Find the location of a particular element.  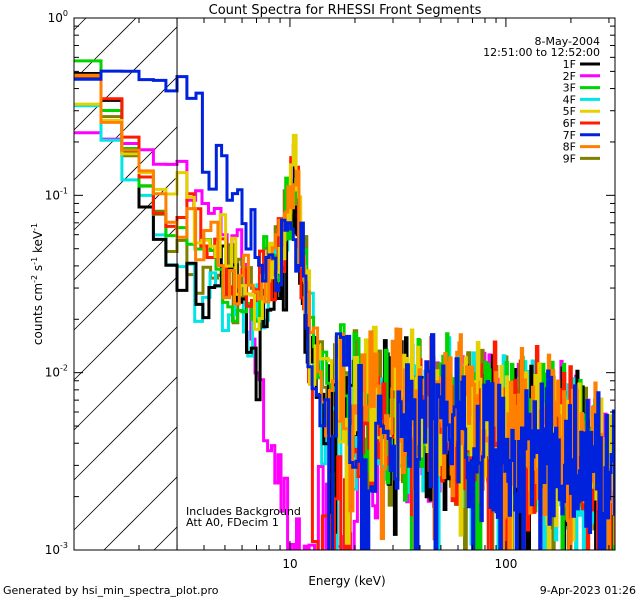

legend-time-range: 12:51:00 to 12:52:00 is located at coordinates (541, 52).